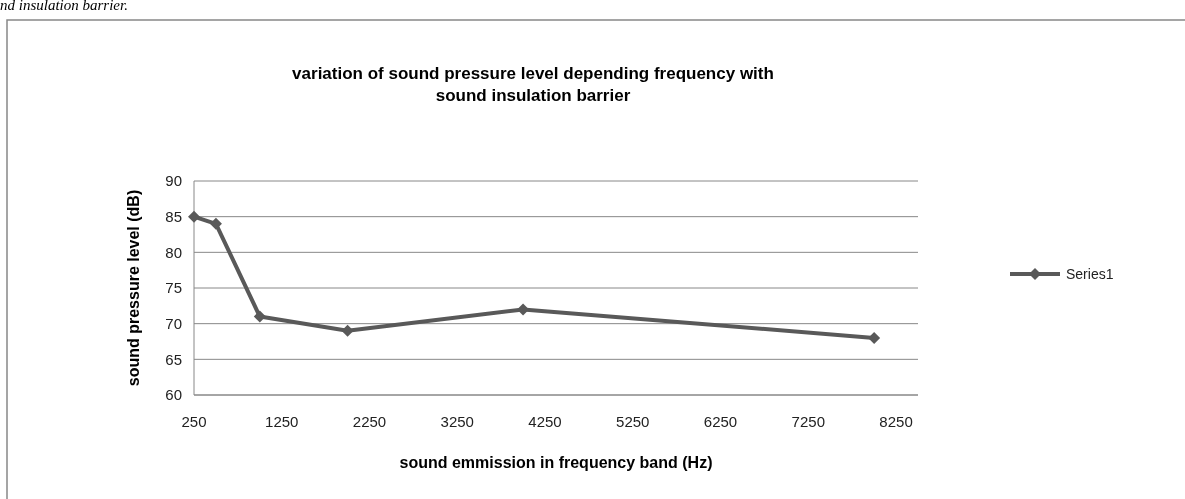  Describe the element at coordinates (720, 421) in the screenshot. I see `x-tick-label: 6250` at that location.